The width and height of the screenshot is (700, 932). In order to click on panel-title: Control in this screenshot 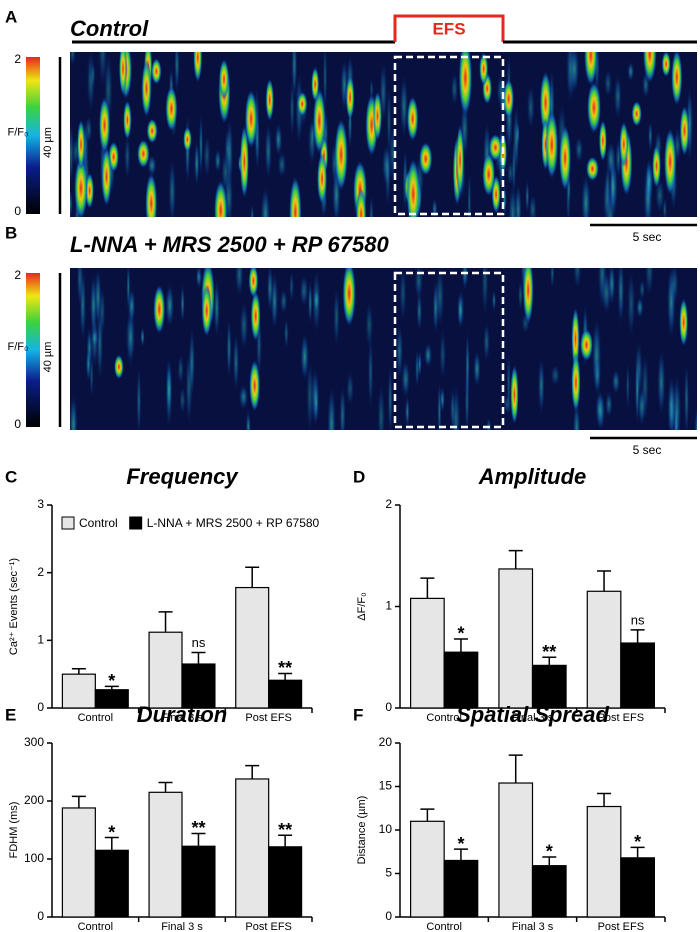, I will do `click(109, 28)`.